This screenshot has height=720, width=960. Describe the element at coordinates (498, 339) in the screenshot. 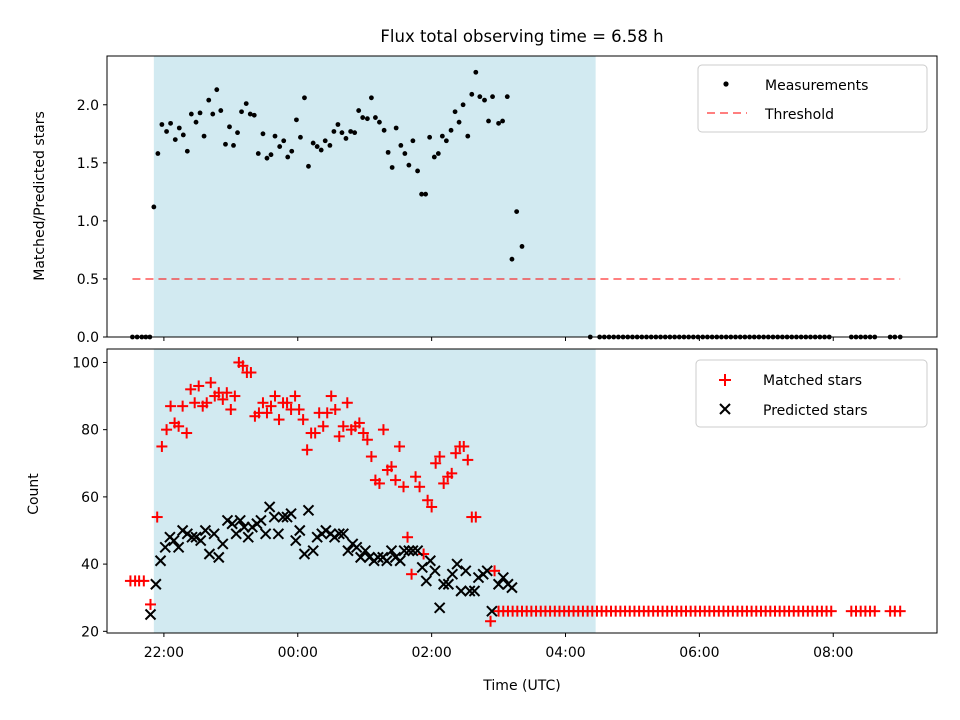

I see `top-x-ticks` at that location.